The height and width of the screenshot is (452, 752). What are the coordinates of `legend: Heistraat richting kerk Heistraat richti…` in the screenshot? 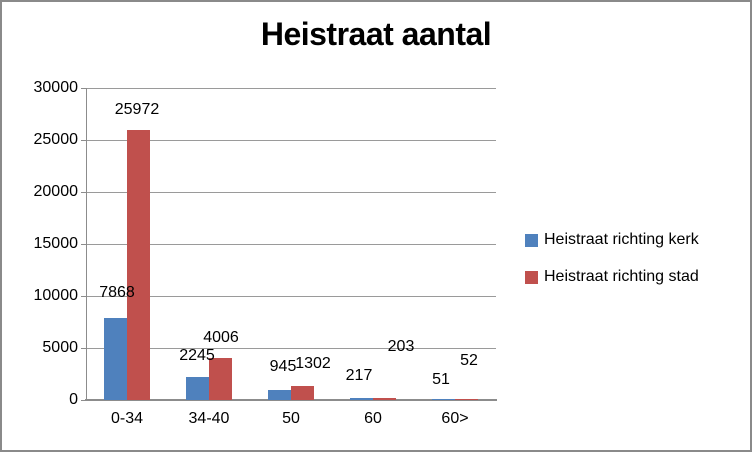 It's located at (612, 265).